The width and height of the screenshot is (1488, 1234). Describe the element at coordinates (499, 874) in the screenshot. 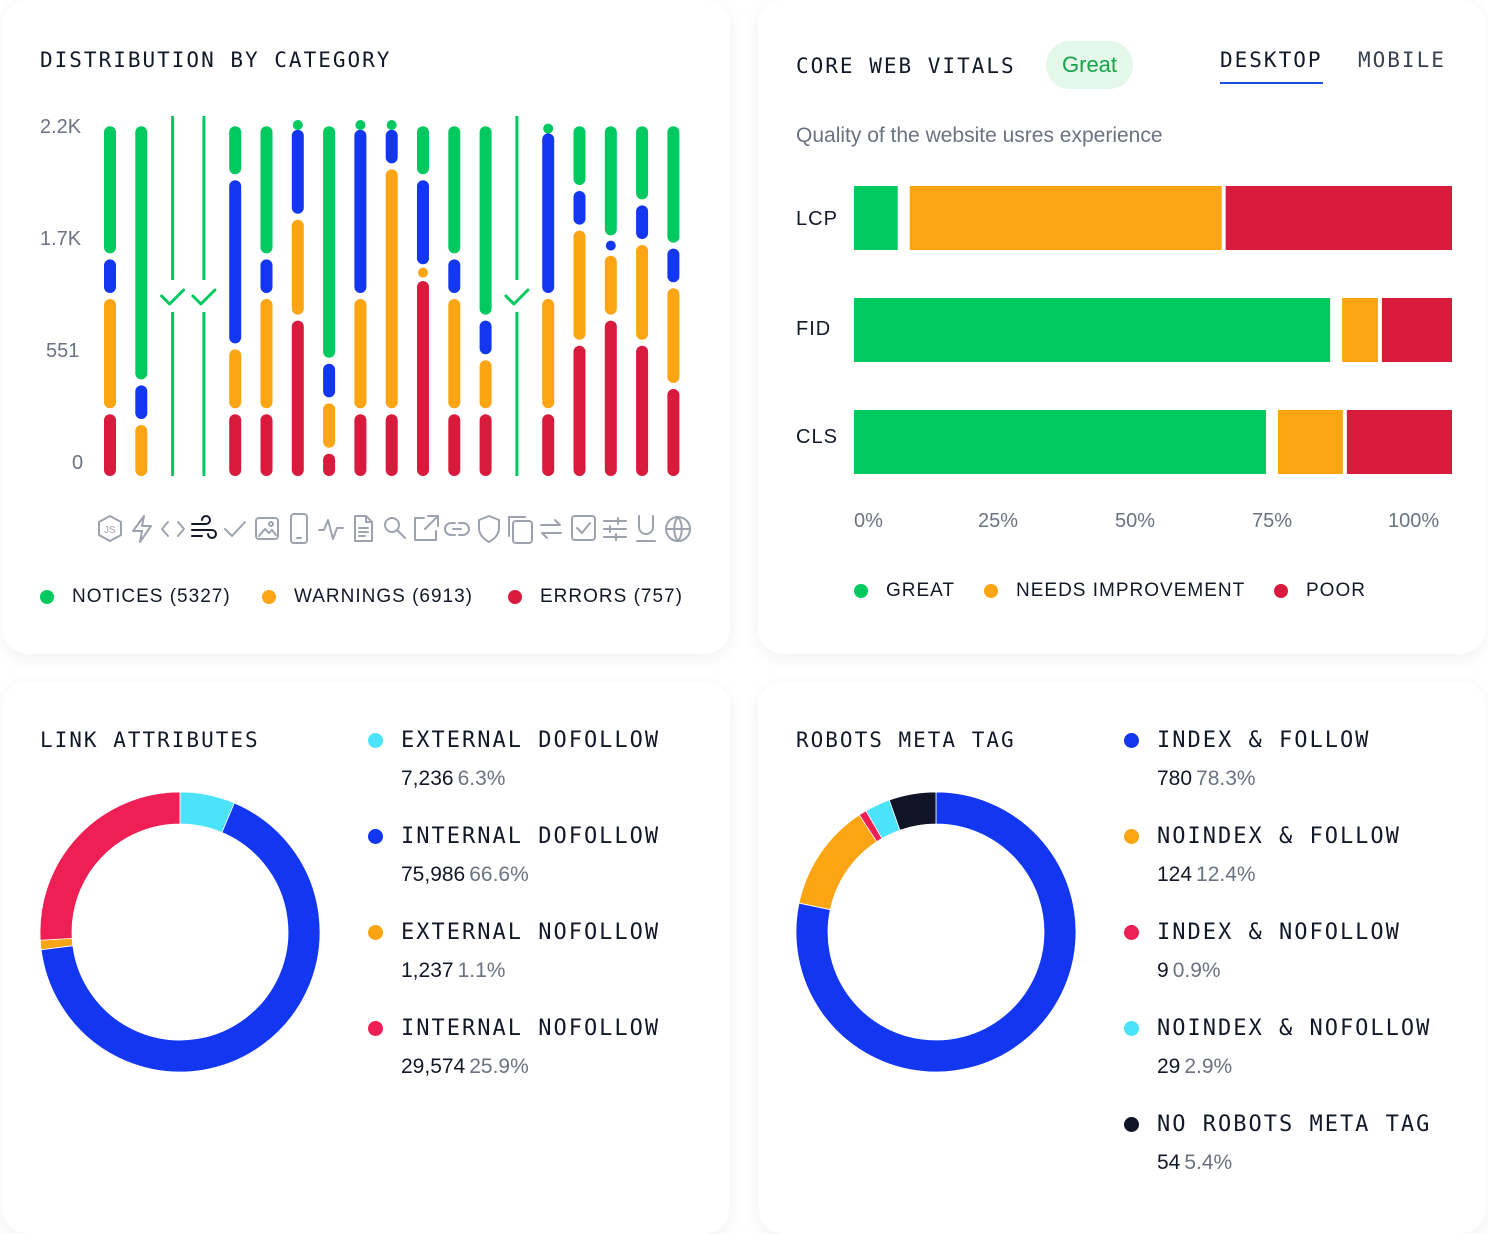

I see `legend-percent: 66.6%` at that location.